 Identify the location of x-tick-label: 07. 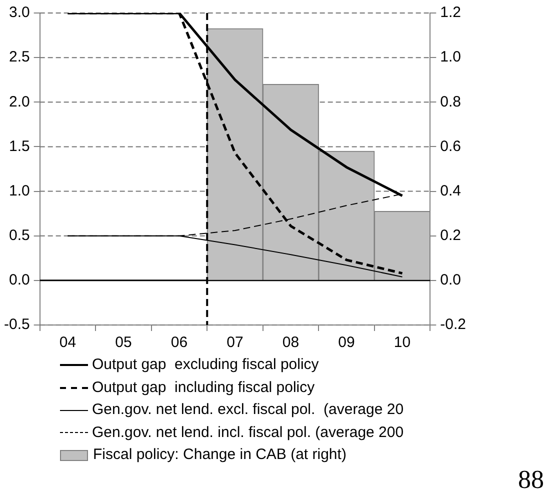
(235, 343).